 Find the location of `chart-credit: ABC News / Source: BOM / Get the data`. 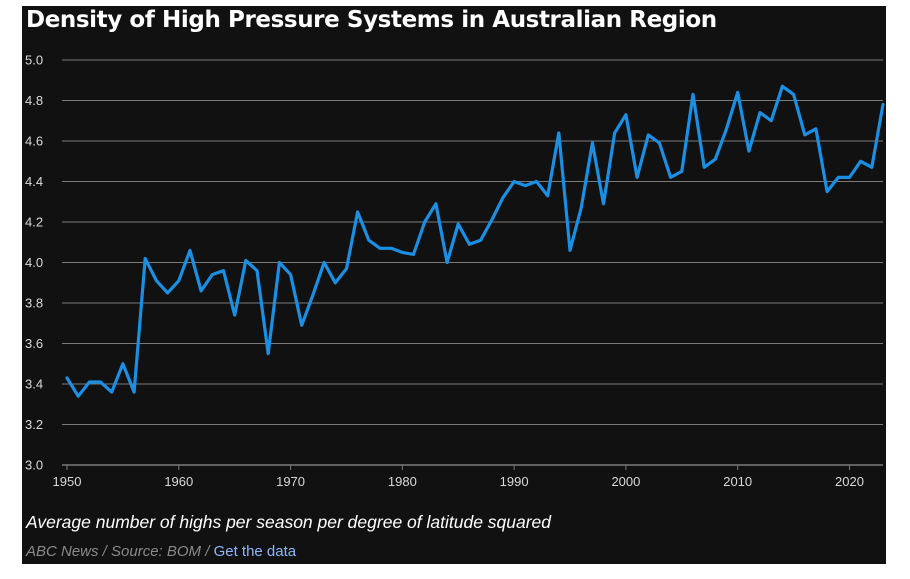

chart-credit: ABC News / Source: BOM / Get the data is located at coordinates (161, 551).